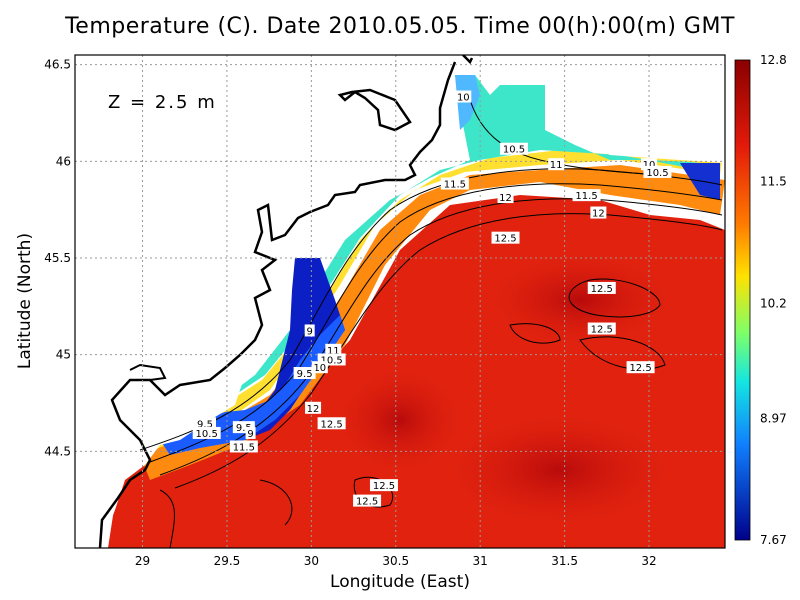 The image size is (800, 600). I want to click on x-tick-label: 32, so click(648, 561).